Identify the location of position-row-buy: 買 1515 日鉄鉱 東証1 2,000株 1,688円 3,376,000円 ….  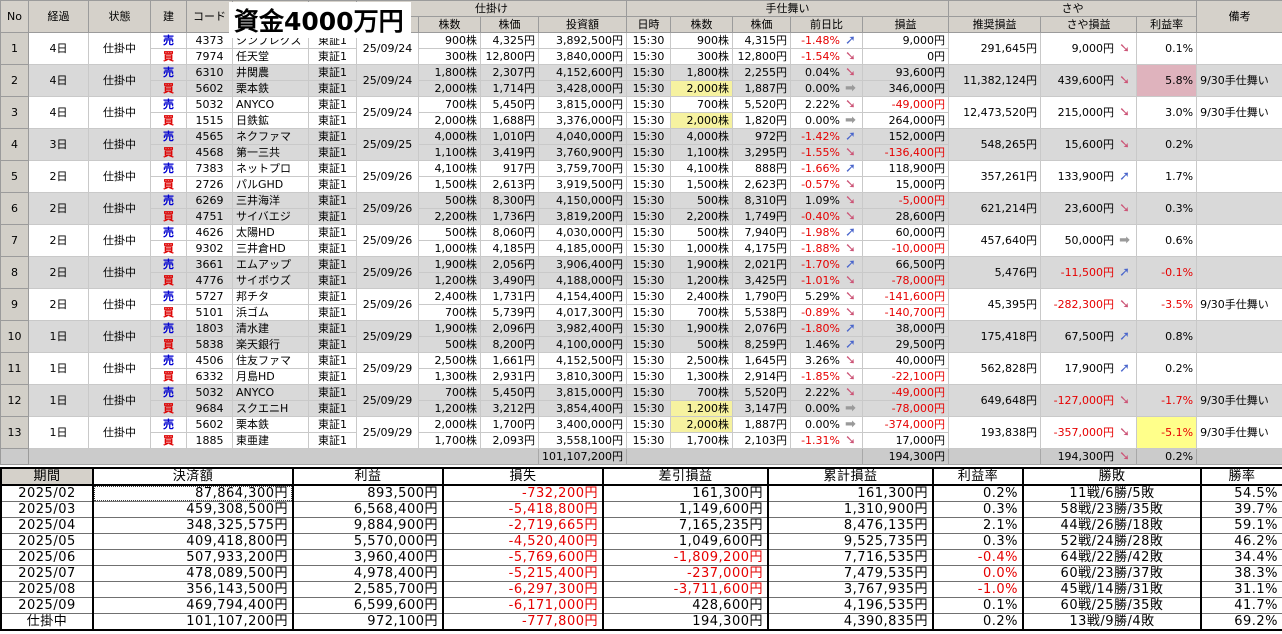
(641, 120).